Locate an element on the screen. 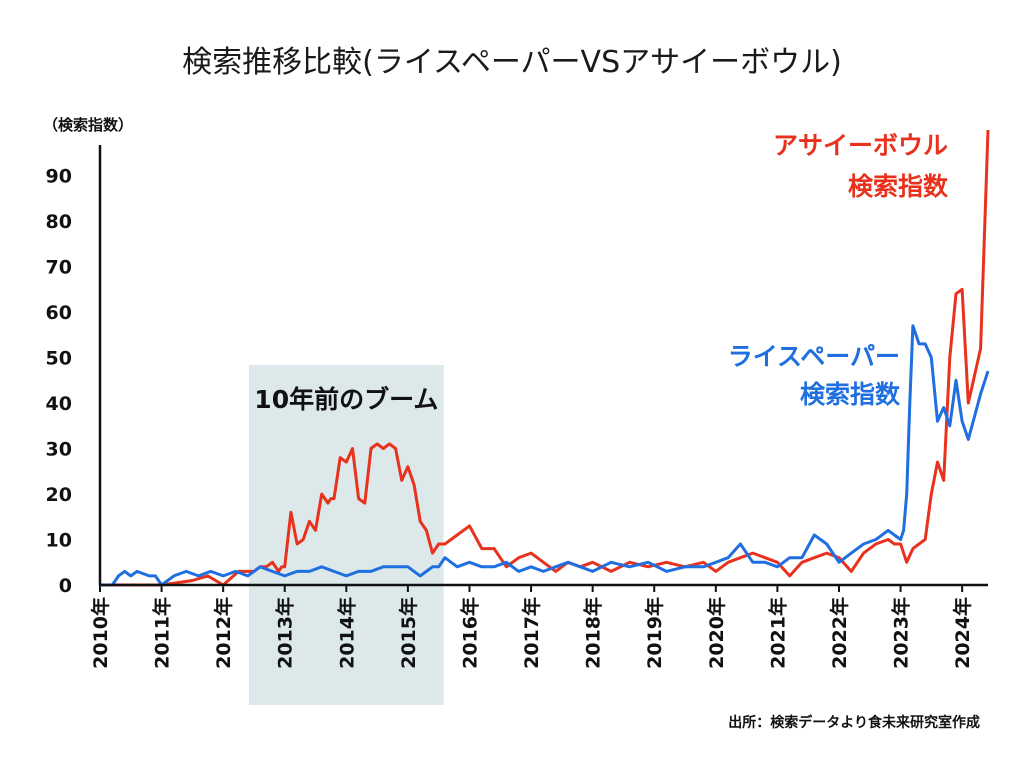 The image size is (1024, 759). x-tick-label: 2018年 is located at coordinates (593, 633).